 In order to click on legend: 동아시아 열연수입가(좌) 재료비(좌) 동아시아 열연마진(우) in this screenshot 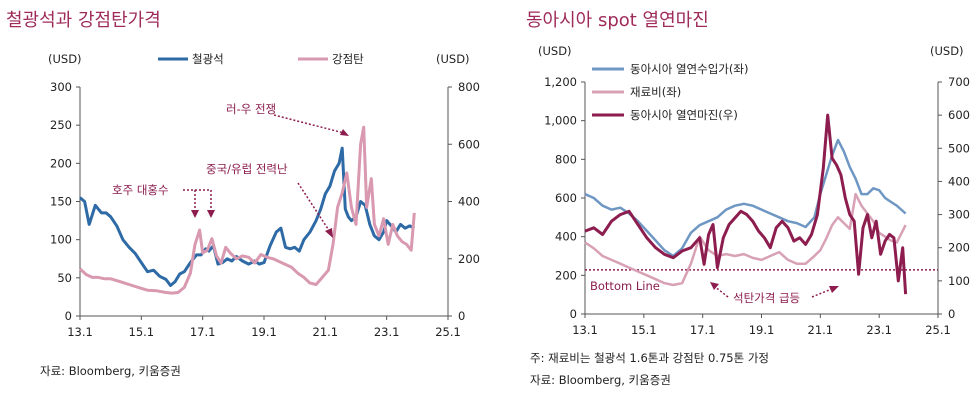, I will do `click(670, 92)`.